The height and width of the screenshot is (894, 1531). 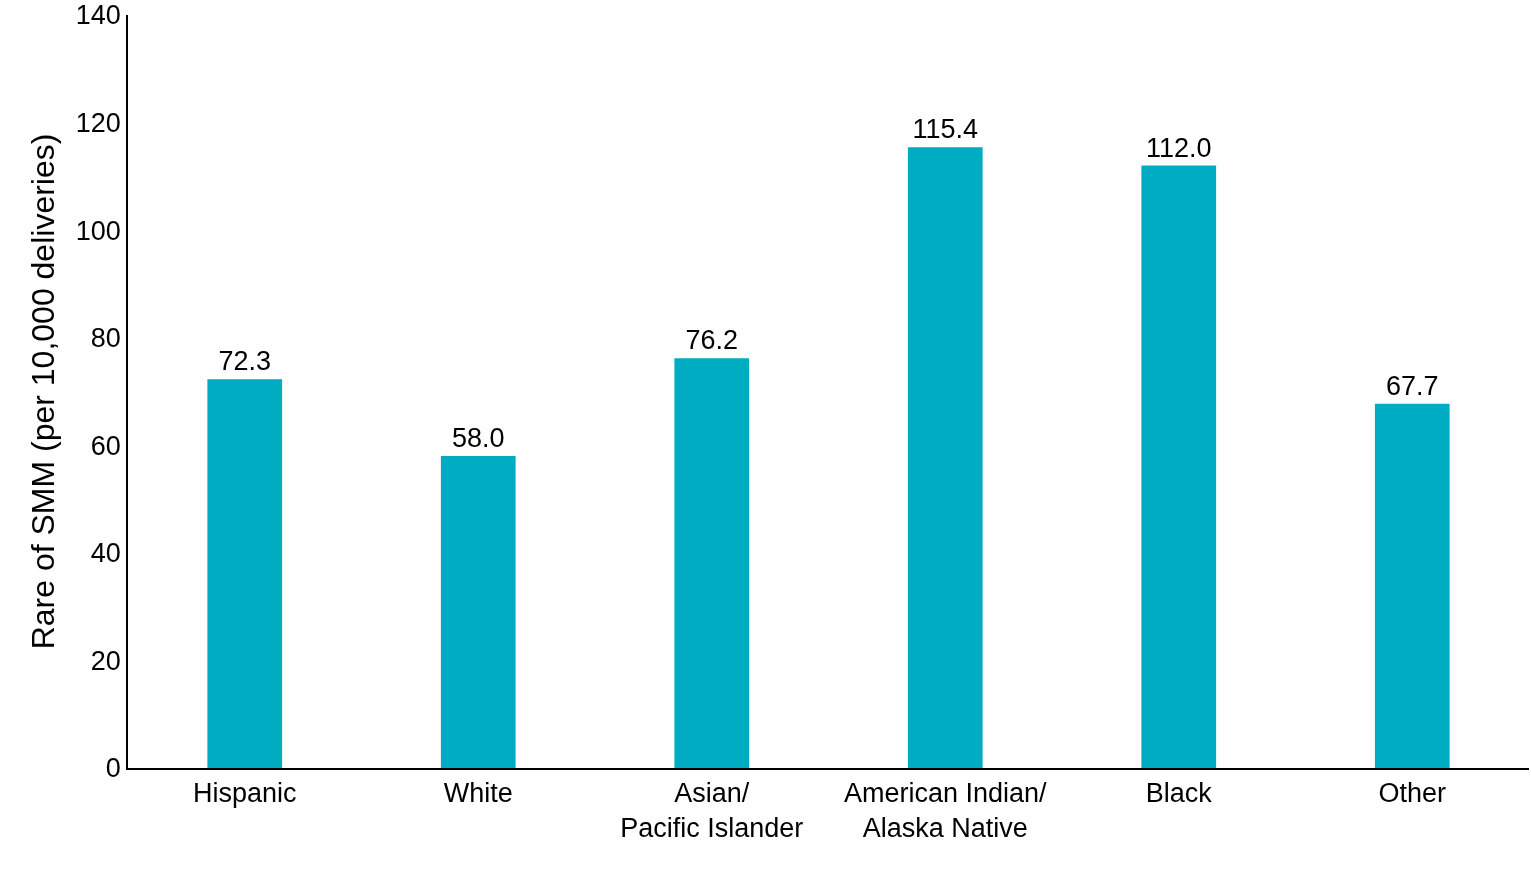 What do you see at coordinates (98, 230) in the screenshot?
I see `y-tick-label: 100` at bounding box center [98, 230].